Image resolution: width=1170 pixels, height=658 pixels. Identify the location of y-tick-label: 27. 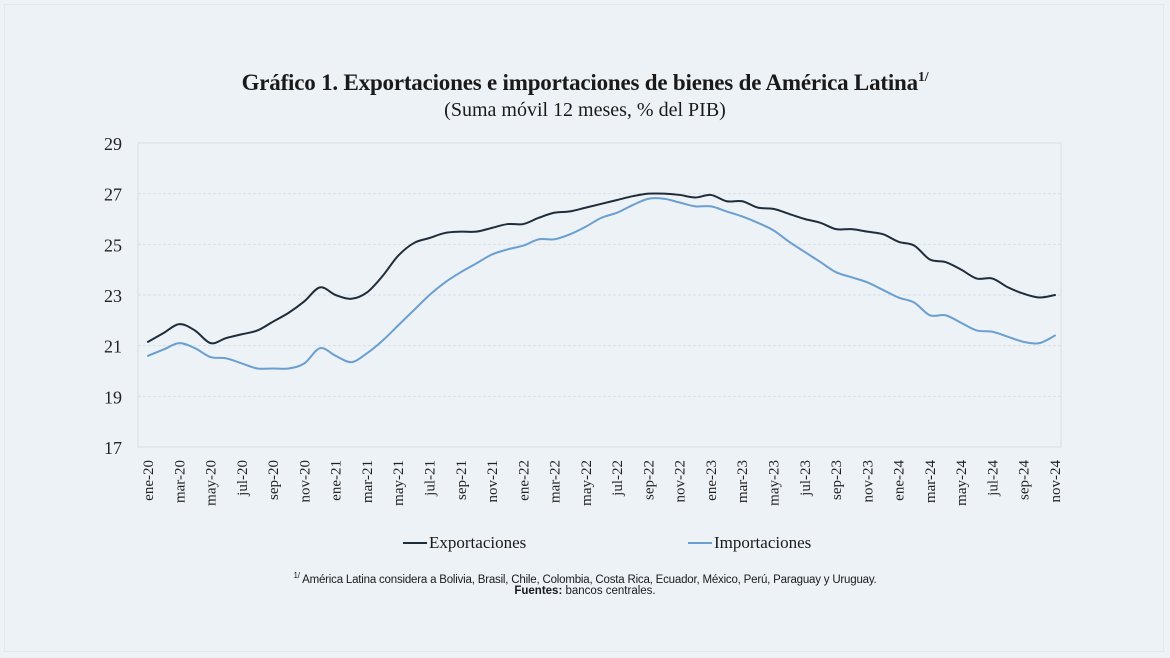
(113, 195).